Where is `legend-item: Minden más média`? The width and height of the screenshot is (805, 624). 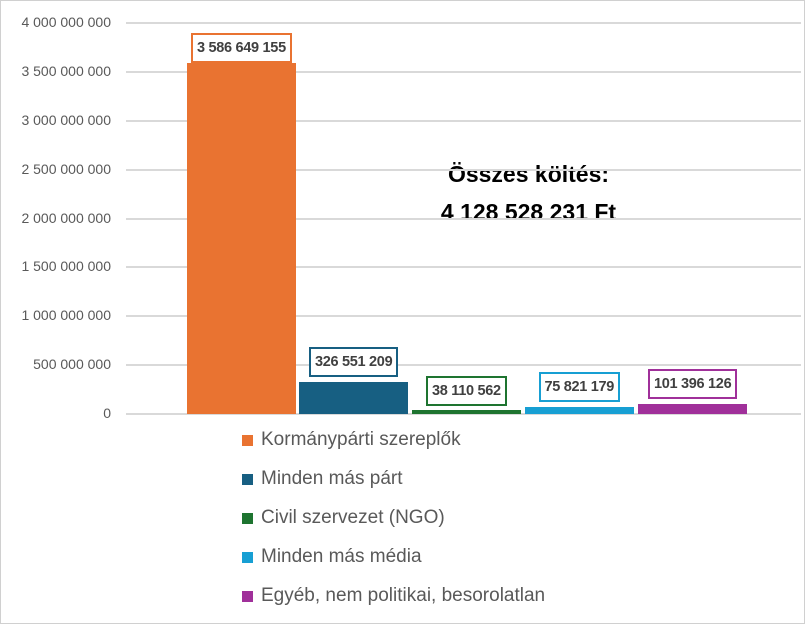
legend-item: Minden más média is located at coordinates (332, 557).